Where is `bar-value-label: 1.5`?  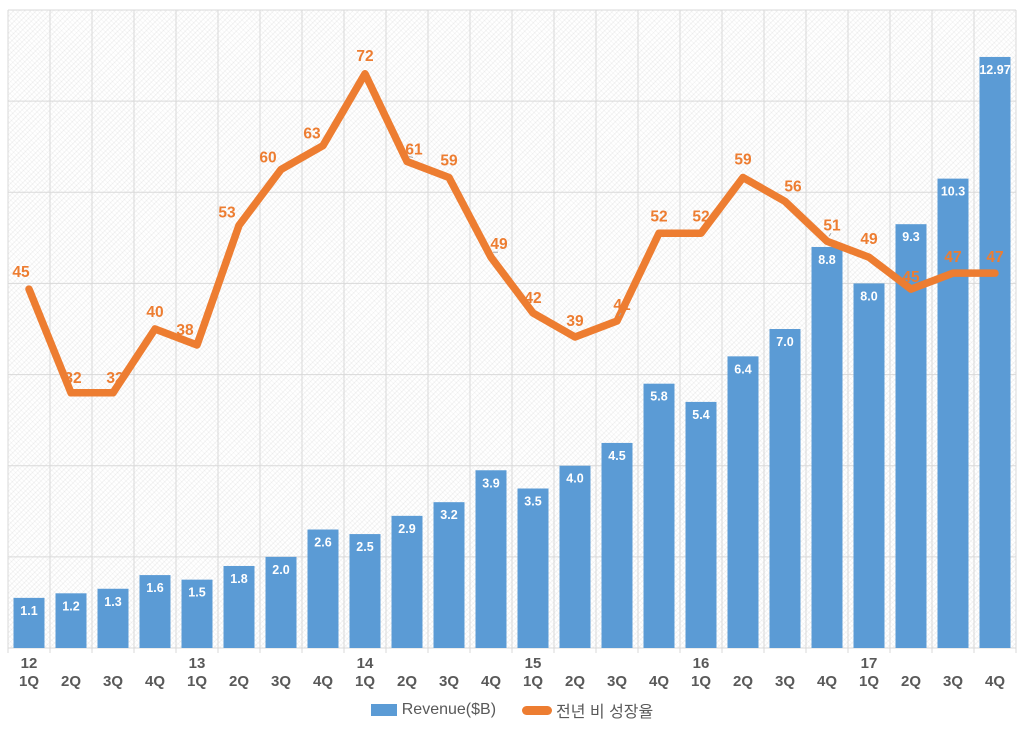
bar-value-label: 1.5 is located at coordinates (196, 593).